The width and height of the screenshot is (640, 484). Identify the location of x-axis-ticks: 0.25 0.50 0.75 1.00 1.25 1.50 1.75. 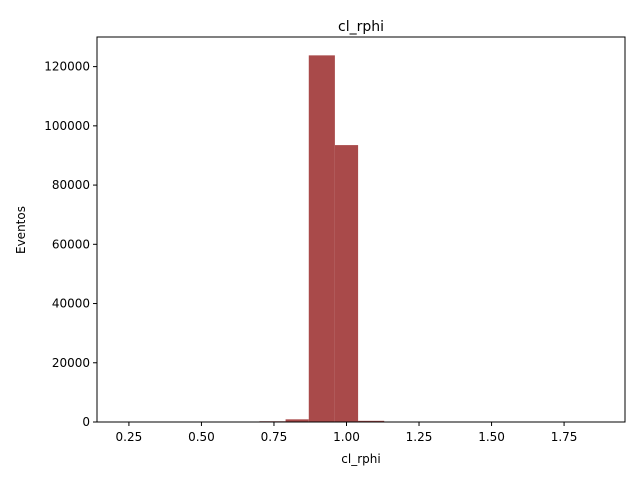
(347, 433).